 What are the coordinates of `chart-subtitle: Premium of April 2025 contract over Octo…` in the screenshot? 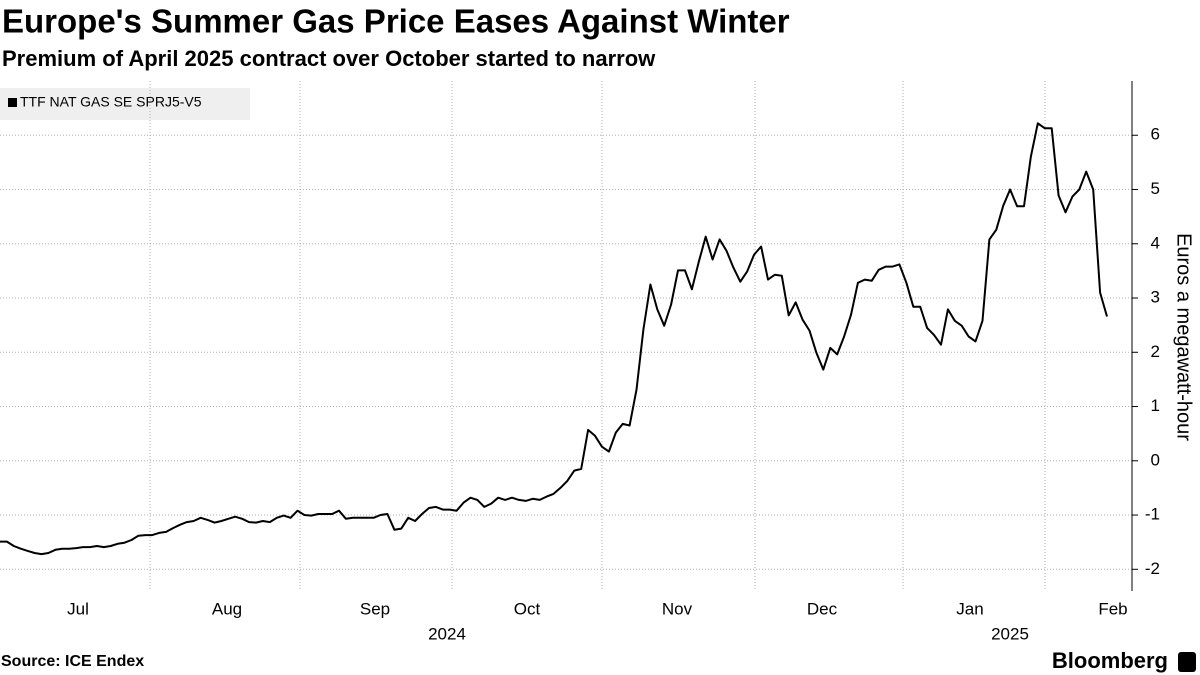 It's located at (329, 58).